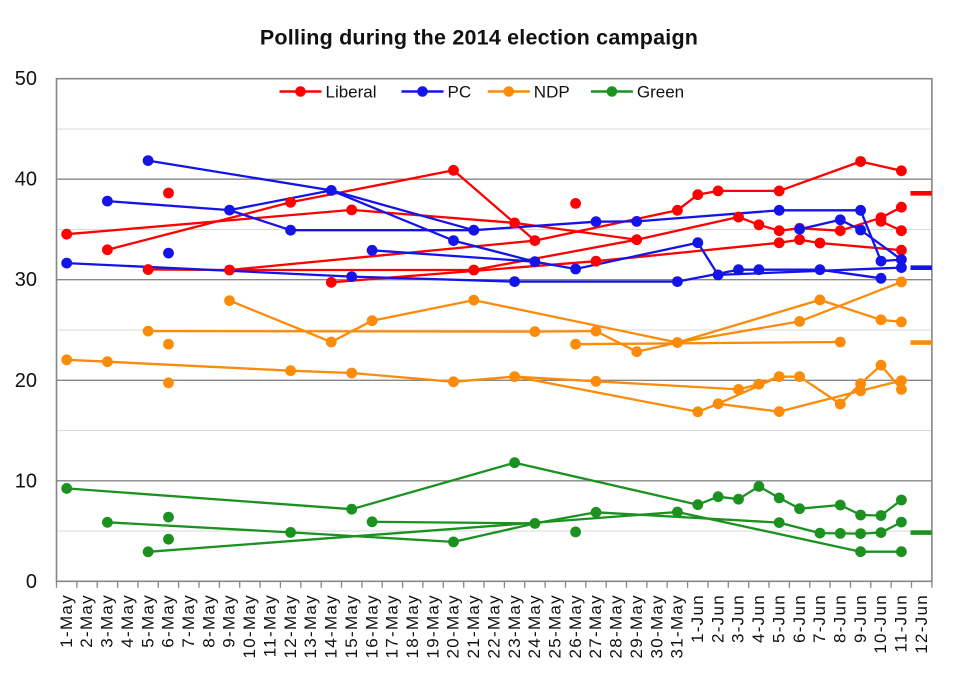  Describe the element at coordinates (697, 618) in the screenshot. I see `svg-text: 1-Jun` at that location.